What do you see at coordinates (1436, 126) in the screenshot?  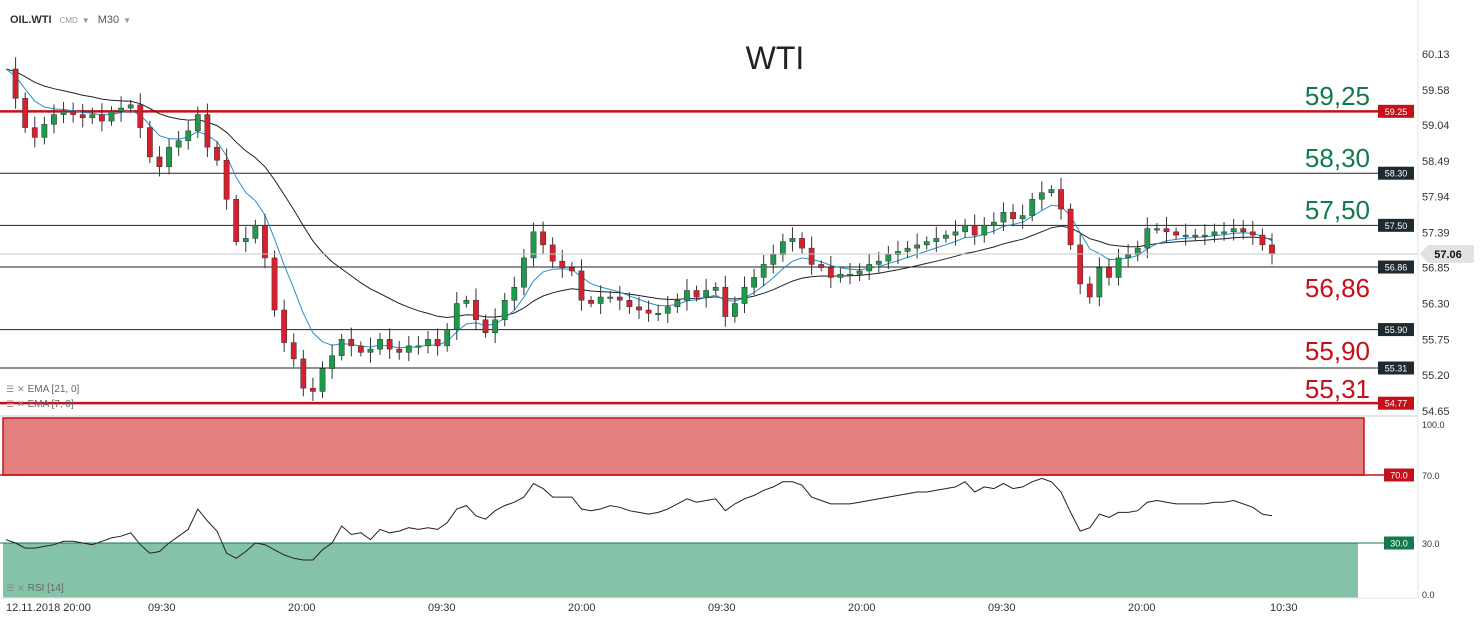 I see `price-tick-label: 59.04` at bounding box center [1436, 126].